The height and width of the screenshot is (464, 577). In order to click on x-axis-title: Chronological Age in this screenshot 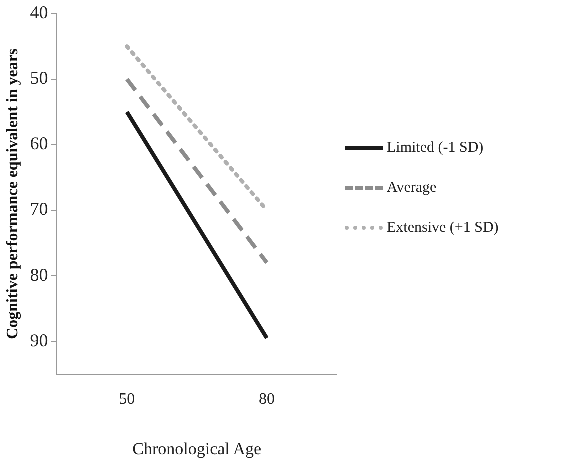, I will do `click(197, 448)`.